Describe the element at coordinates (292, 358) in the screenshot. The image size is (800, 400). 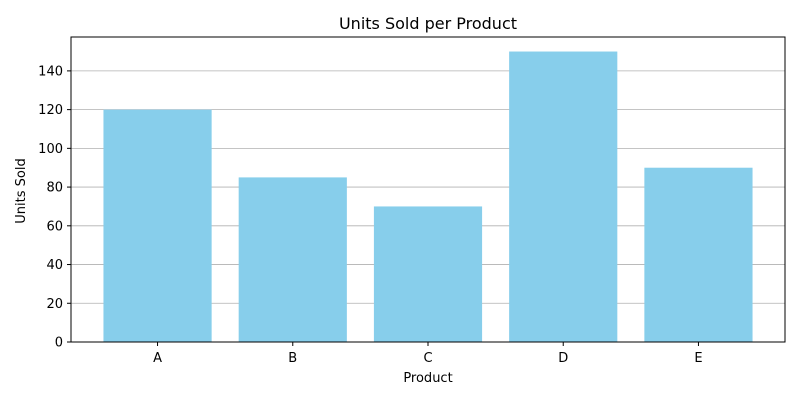
I see `x-tick-label-B: B` at that location.